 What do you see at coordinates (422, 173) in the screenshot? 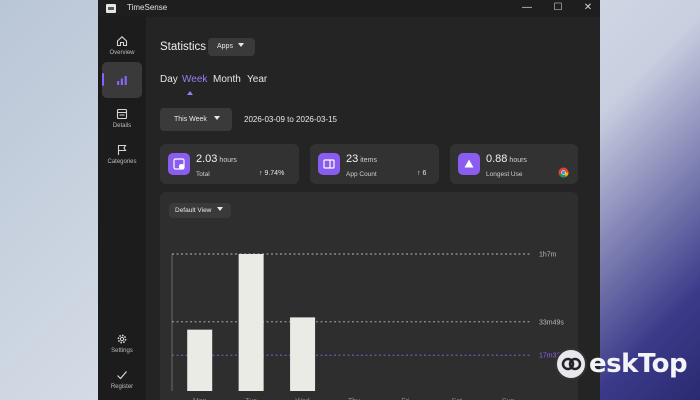
I see `app-count-delta: ↑ 6` at bounding box center [422, 173].